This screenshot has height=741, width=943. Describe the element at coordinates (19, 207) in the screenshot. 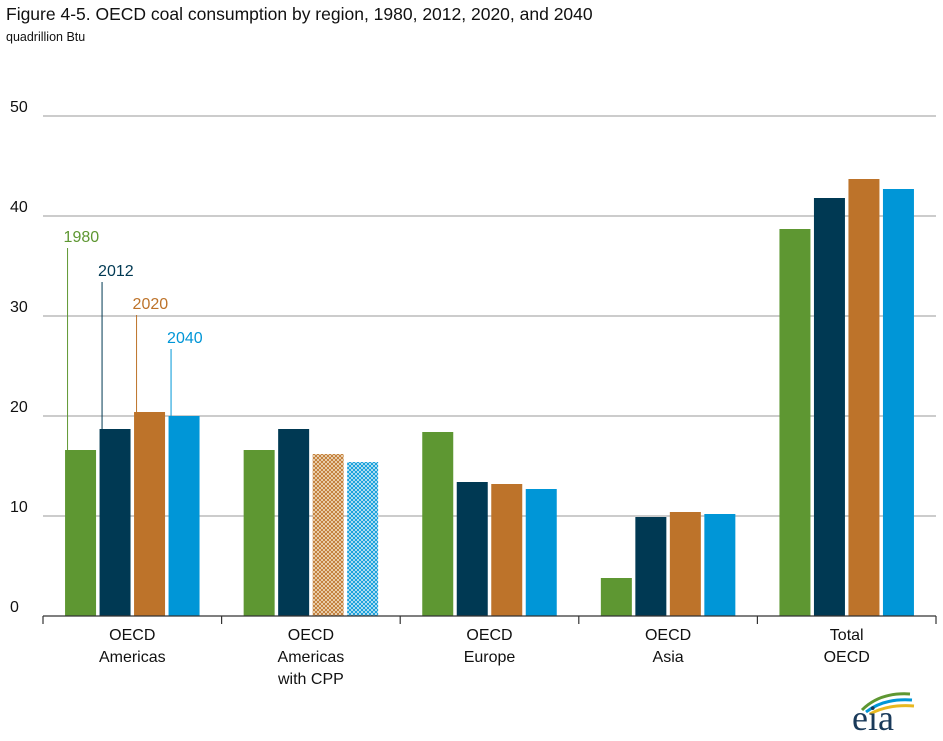

I see `y-tick-label: 40` at that location.